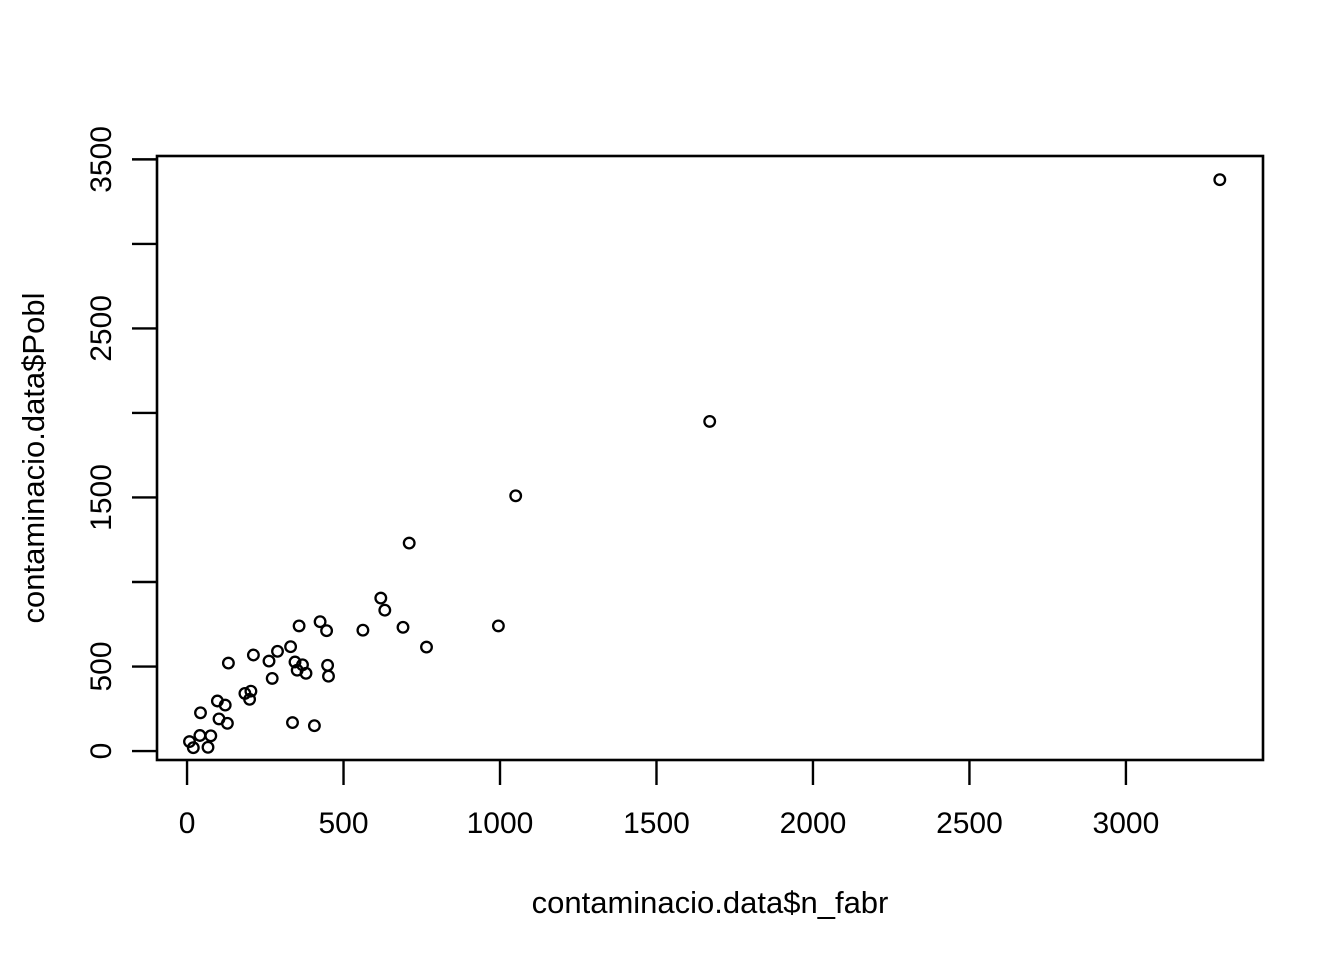 The width and height of the screenshot is (1344, 960). I want to click on y-tick-label: 0, so click(101, 751).